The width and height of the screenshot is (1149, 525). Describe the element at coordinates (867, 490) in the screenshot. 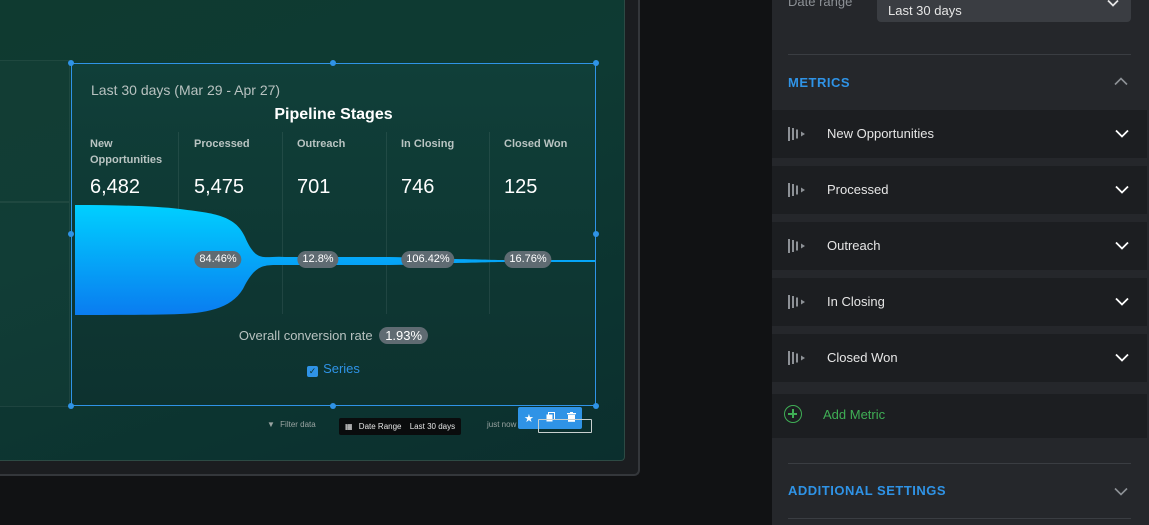

I see `additional-settings-title: ADDITIONAL SETTINGS` at that location.